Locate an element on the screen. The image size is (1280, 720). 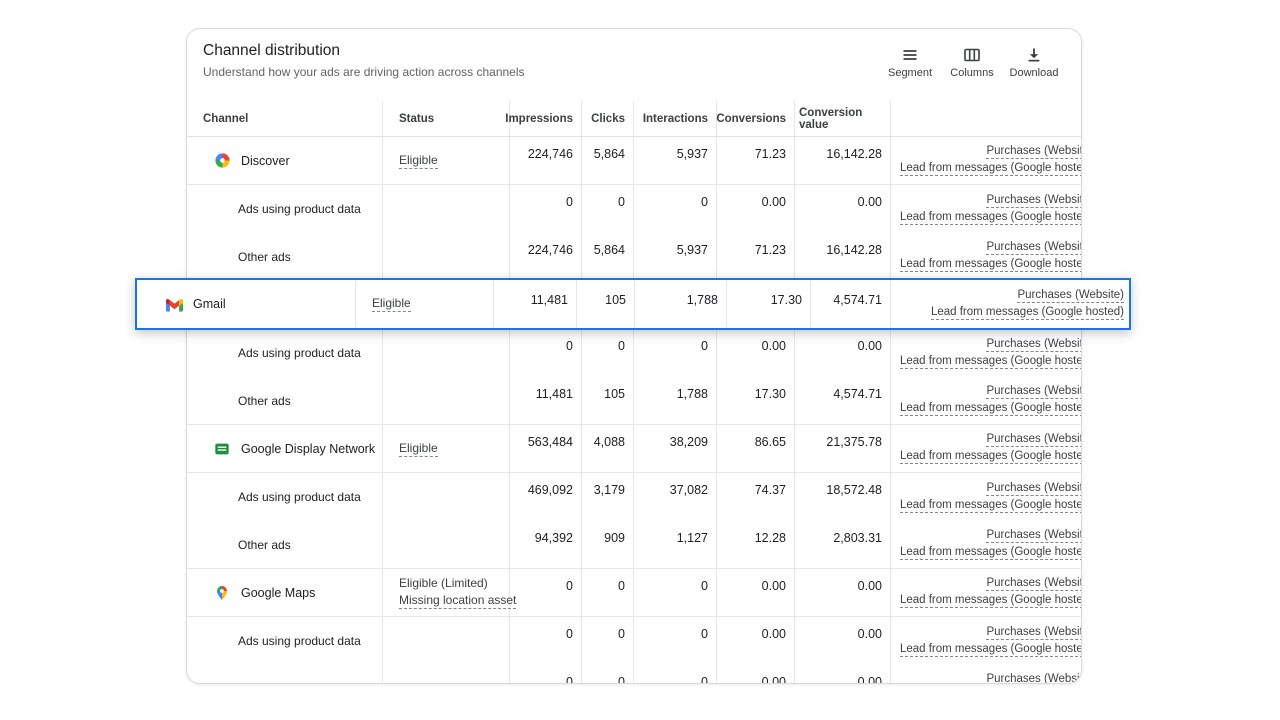
impressions-cell: 0 is located at coordinates (546, 353).